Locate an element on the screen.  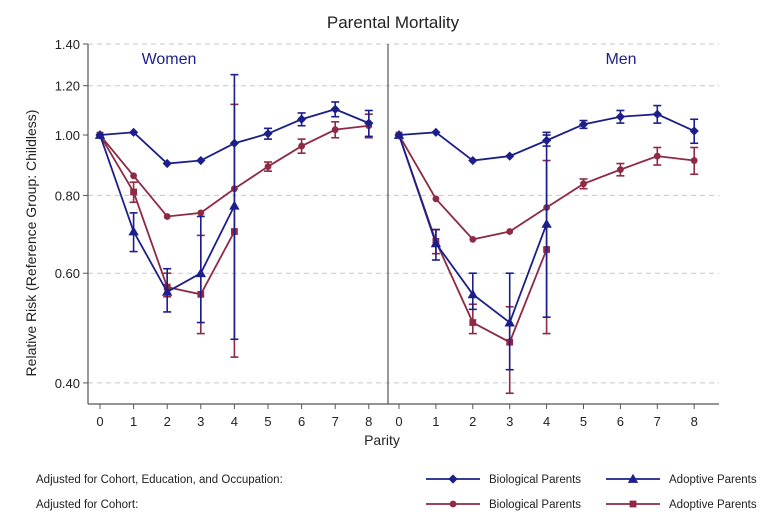
chart-title: Parental Mortality is located at coordinates (393, 22).